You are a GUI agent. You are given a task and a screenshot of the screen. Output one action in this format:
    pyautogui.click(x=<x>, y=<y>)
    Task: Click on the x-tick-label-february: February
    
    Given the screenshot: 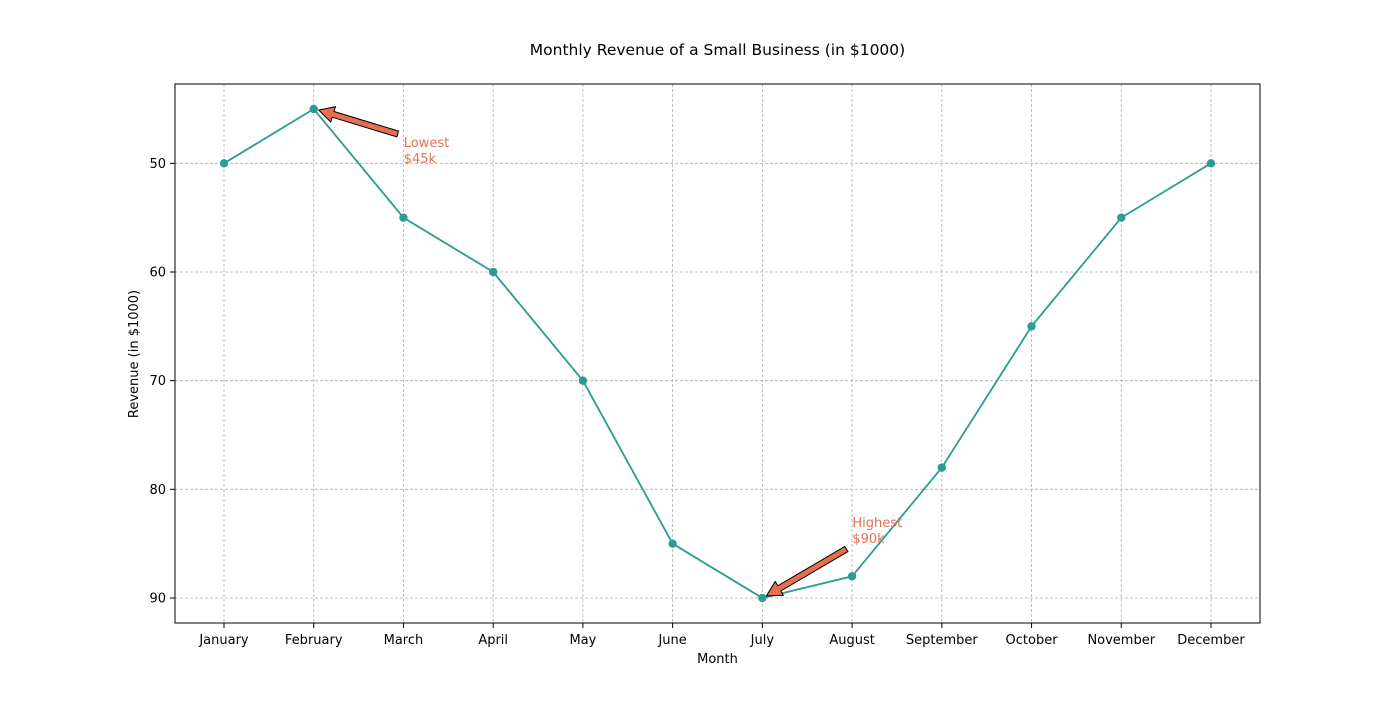 What is the action you would take?
    pyautogui.click(x=314, y=640)
    